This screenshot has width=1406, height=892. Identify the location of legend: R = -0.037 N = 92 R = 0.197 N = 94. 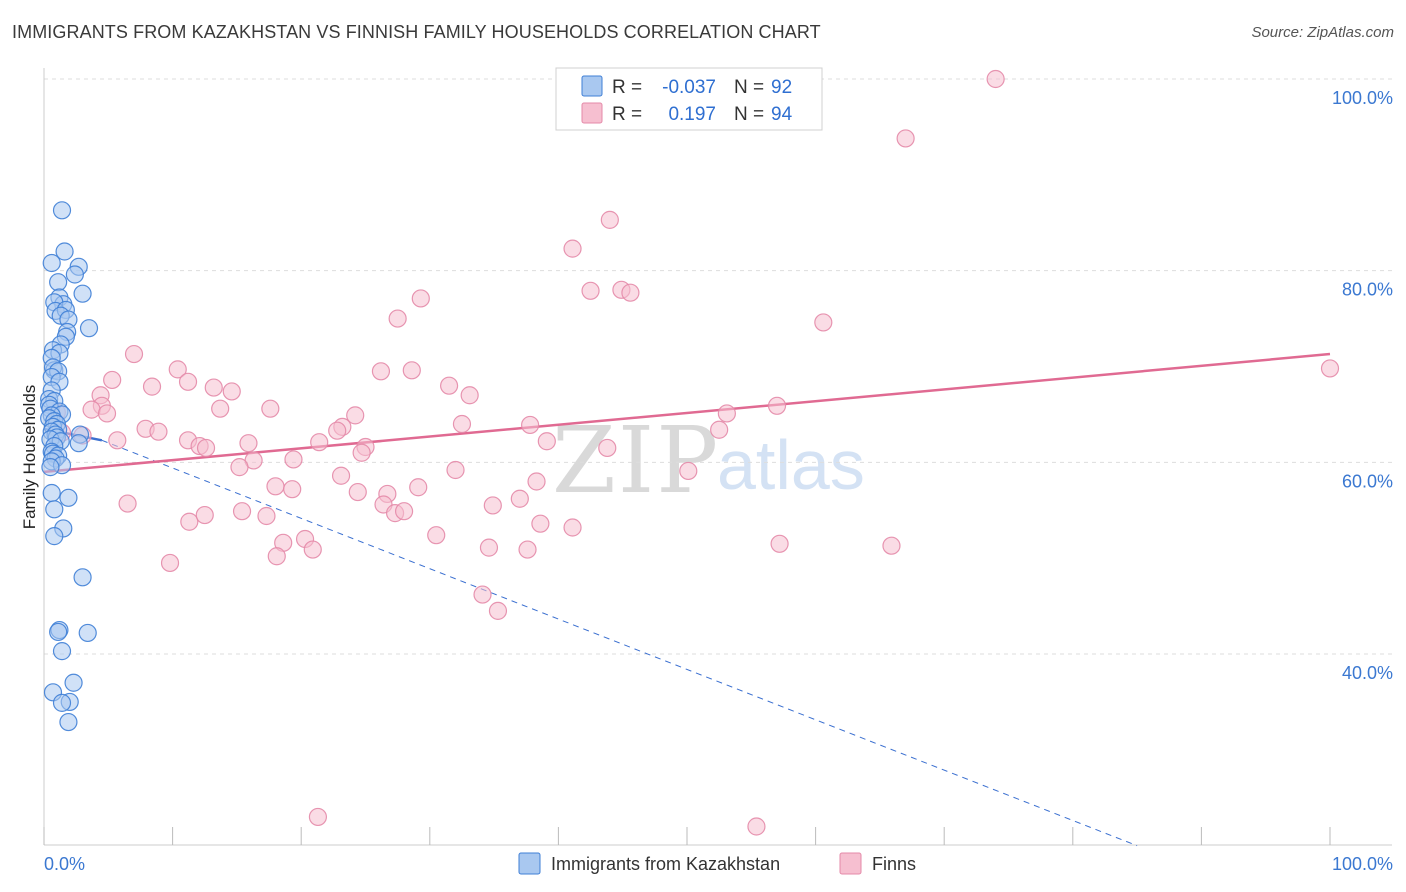
(689, 99).